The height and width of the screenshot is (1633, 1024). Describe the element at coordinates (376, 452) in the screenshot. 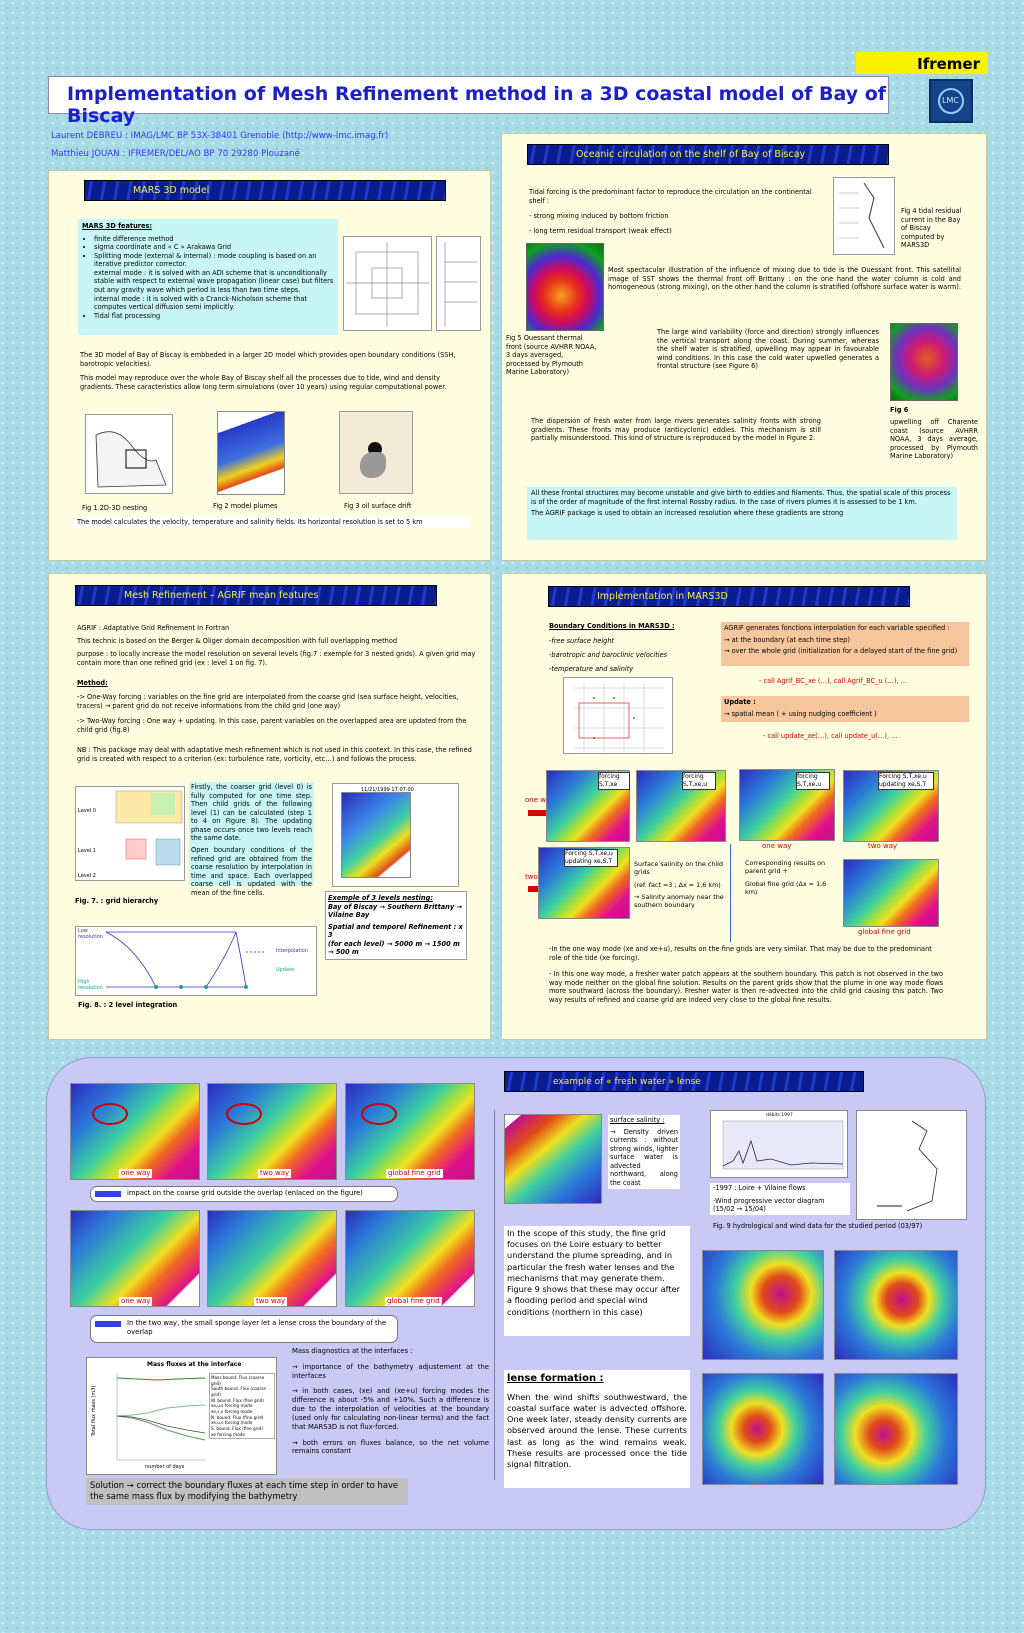

I see `fig3-image` at that location.